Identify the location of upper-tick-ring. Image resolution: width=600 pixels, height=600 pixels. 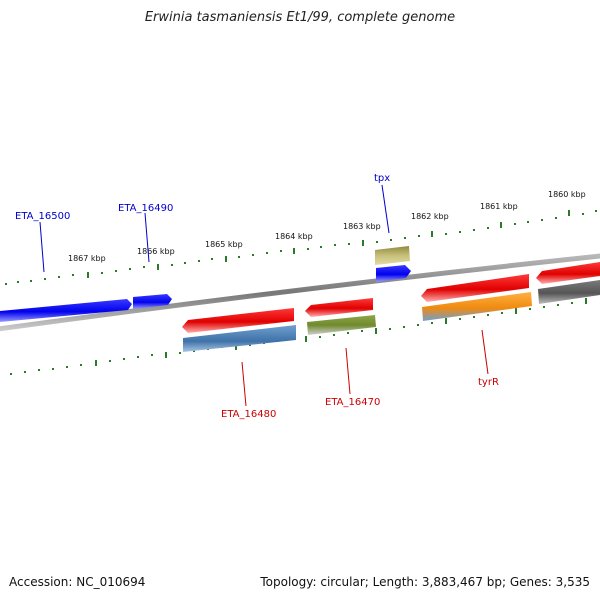
(301, 247).